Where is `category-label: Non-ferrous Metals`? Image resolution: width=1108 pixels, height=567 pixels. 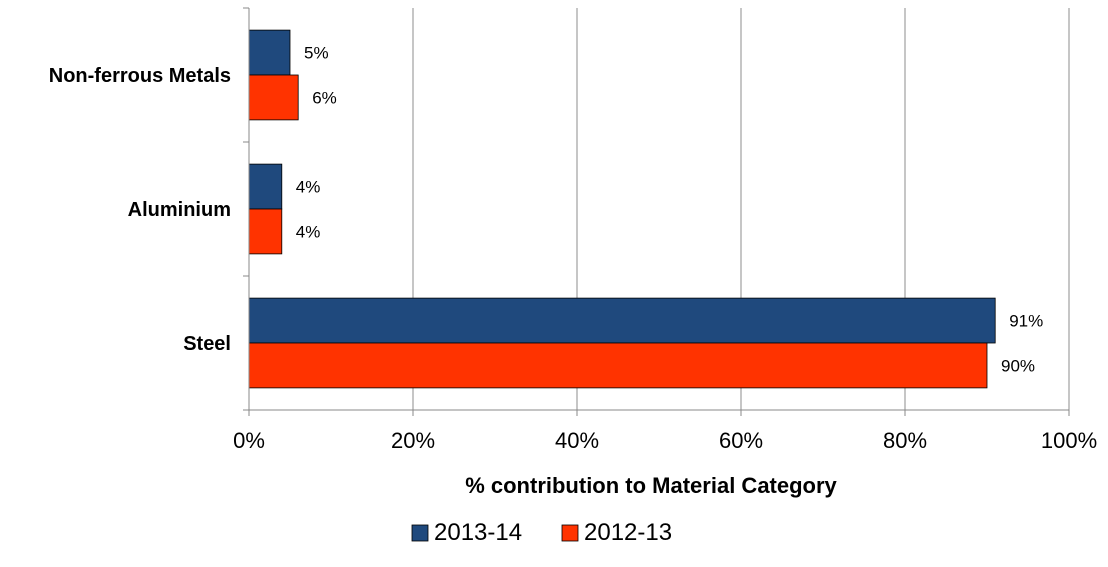
category-label: Non-ferrous Metals is located at coordinates (140, 76).